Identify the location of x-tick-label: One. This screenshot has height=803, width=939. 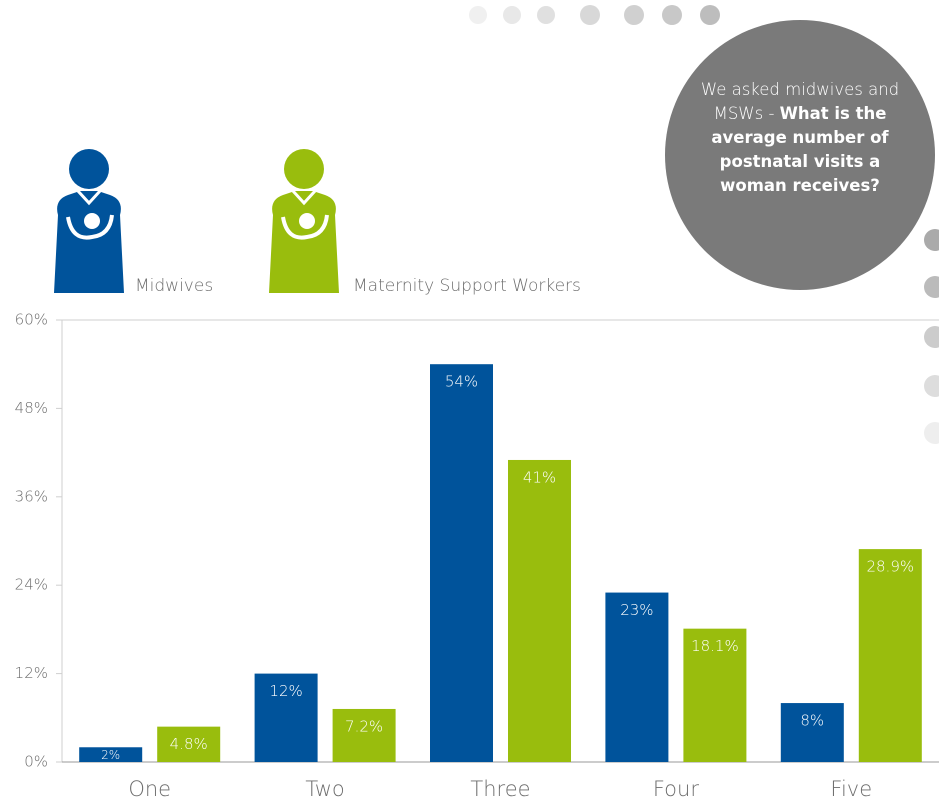
(149, 789).